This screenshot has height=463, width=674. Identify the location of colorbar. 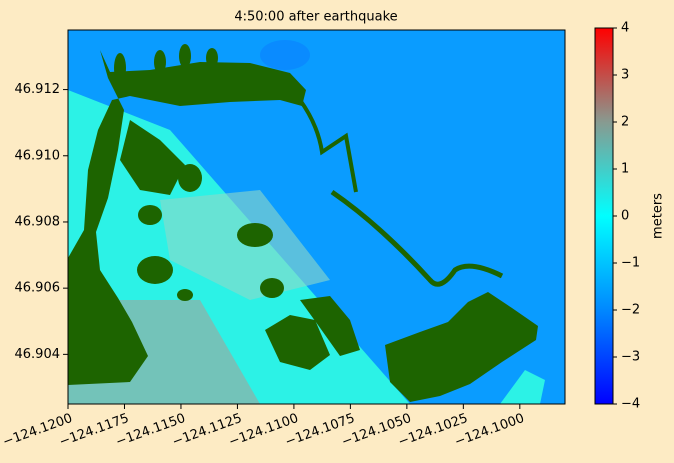
(604, 216).